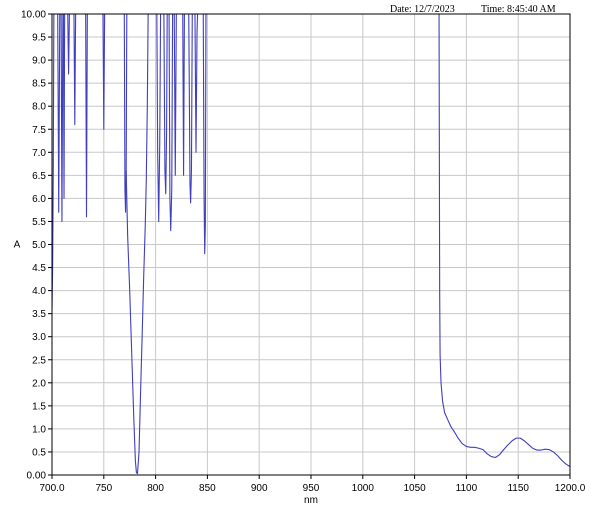 The height and width of the screenshot is (511, 600). I want to click on y-tick-label: 2.0, so click(39, 383).